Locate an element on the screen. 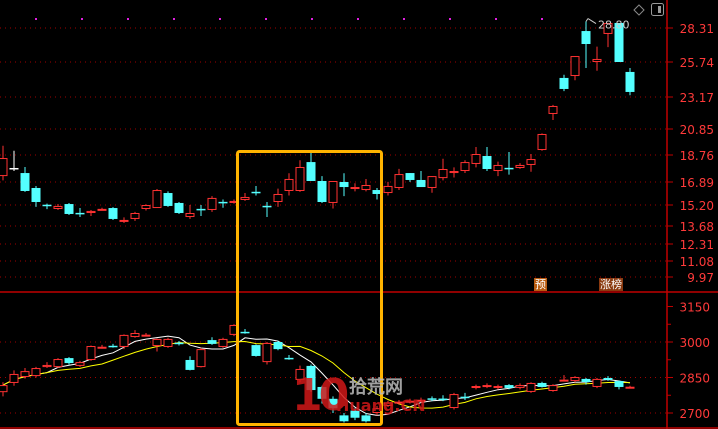  ma10-line is located at coordinates (316, 374).